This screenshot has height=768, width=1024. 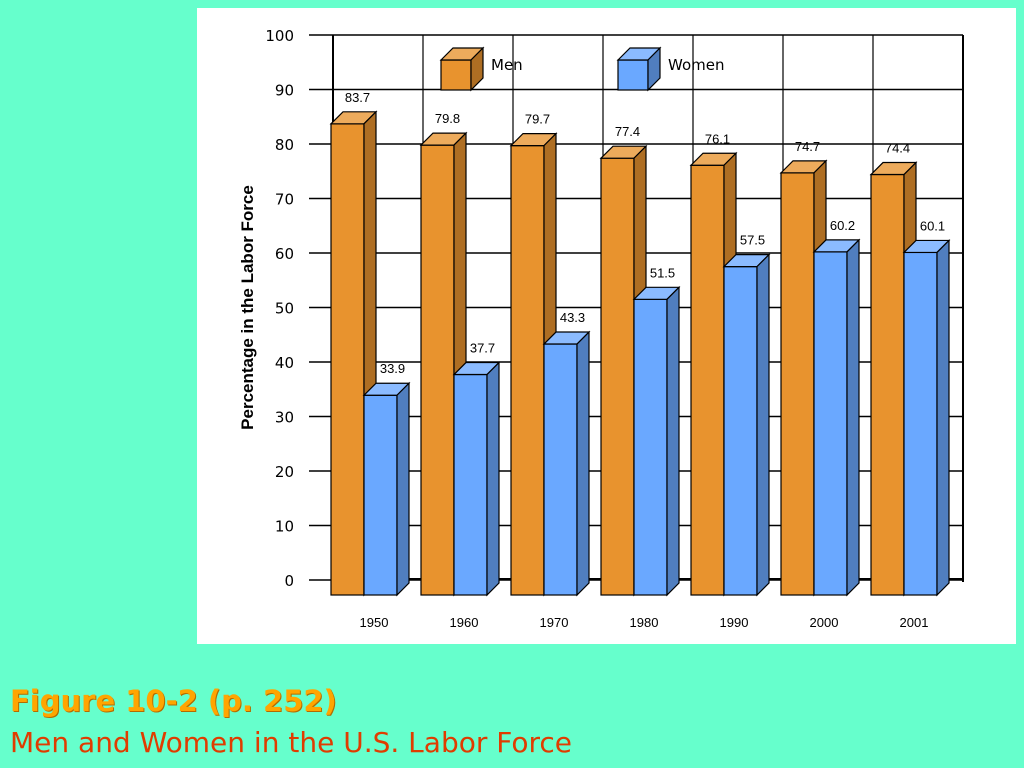 What do you see at coordinates (662, 272) in the screenshot?
I see `women-value-label-1980: 51.5` at bounding box center [662, 272].